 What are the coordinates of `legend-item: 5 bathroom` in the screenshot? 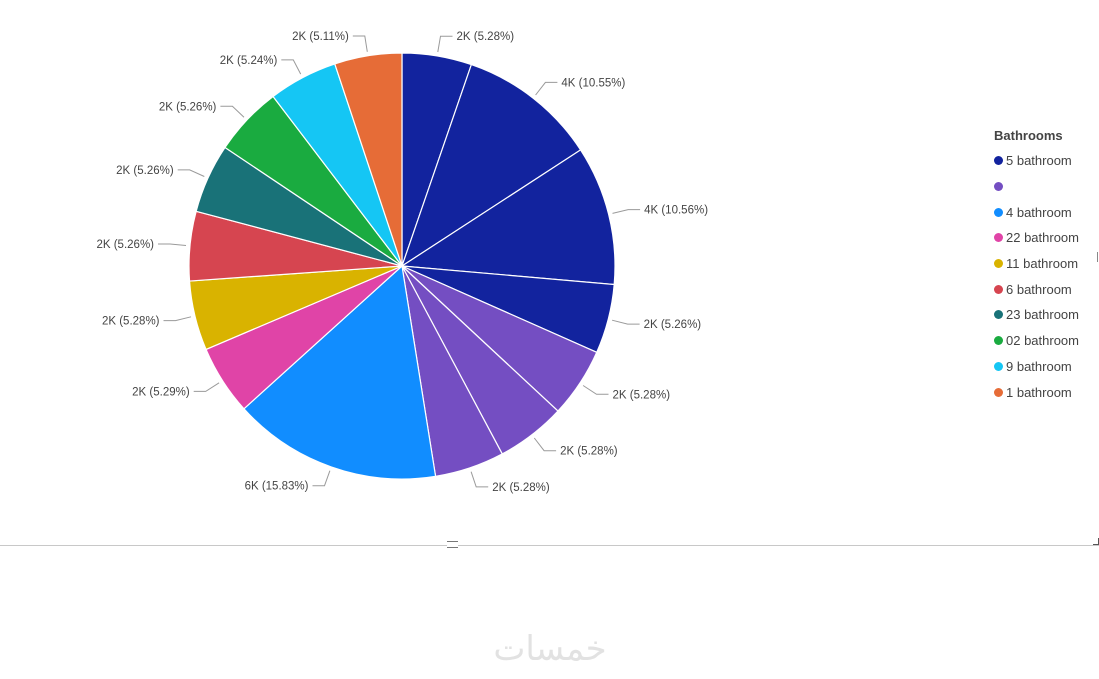 It's located at (1036, 161).